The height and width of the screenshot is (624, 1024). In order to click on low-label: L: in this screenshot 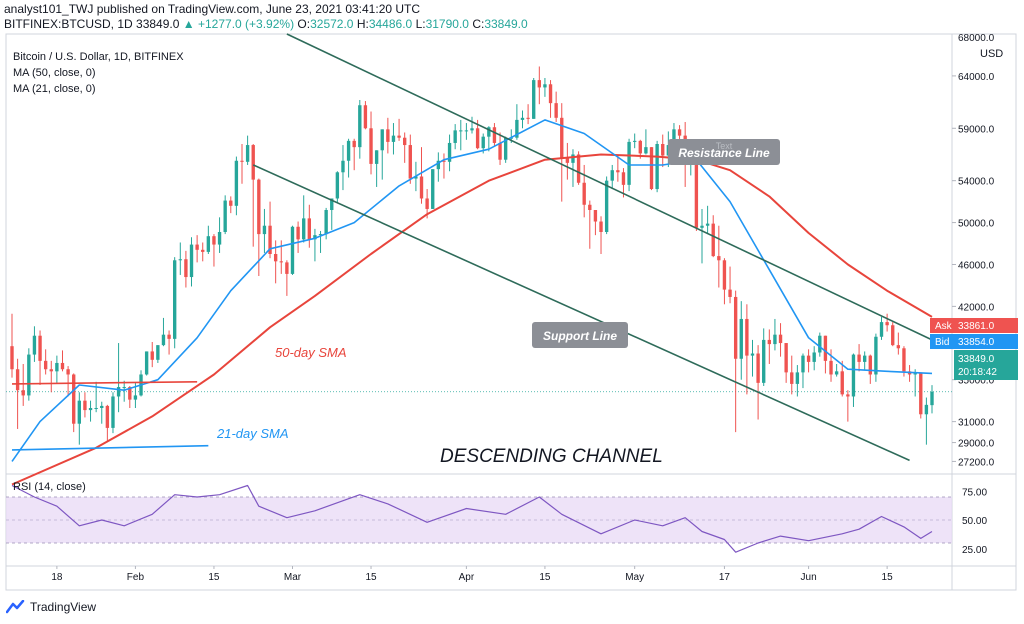, I will do `click(420, 24)`.